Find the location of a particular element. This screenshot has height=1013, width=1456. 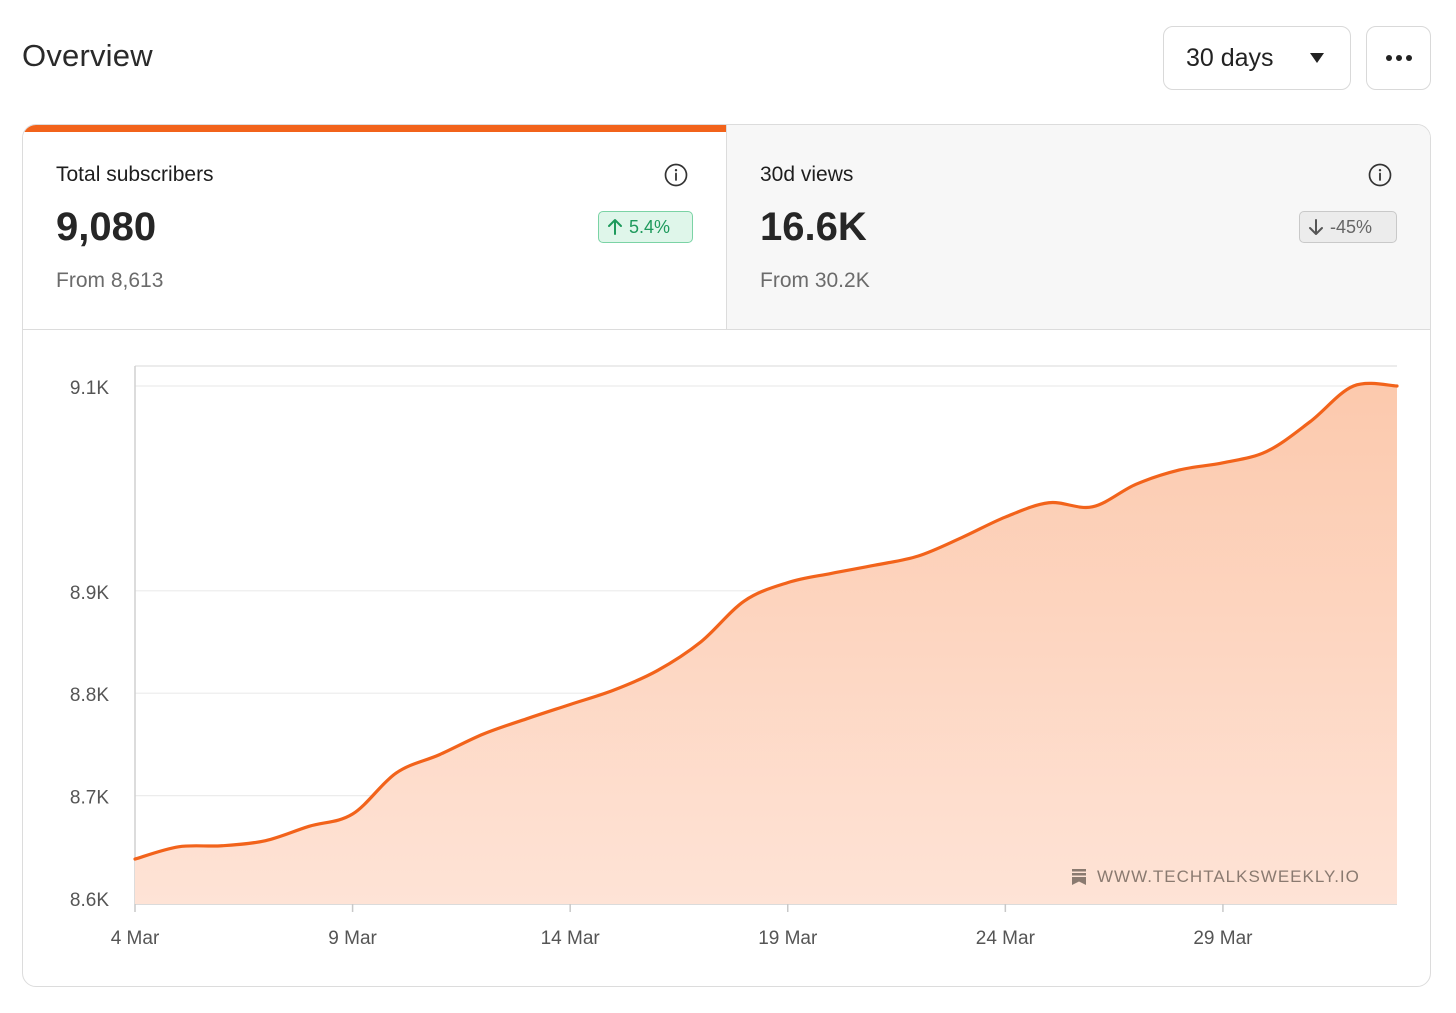

previous-value: From 8,613 is located at coordinates (110, 280).